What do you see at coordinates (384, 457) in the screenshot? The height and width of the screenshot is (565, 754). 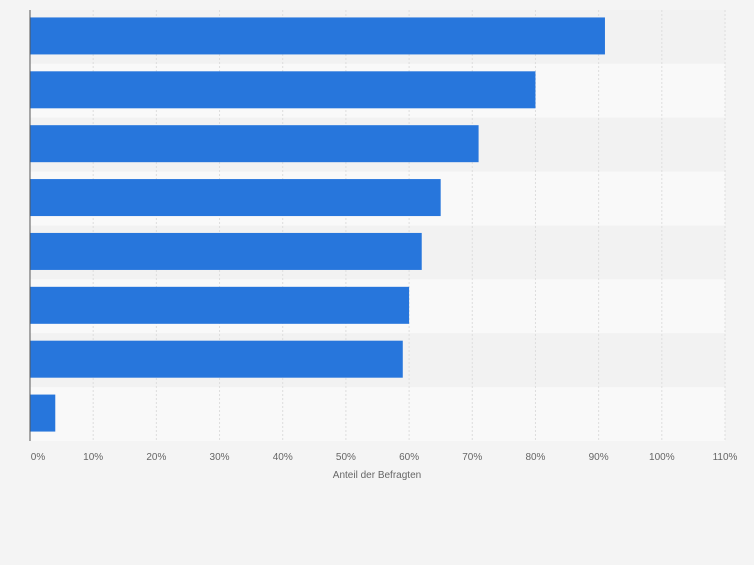 I see `x-tick-labels: 0% 10% 20% 30% 40% 50% 60% 70% 80% 90% 100% 110%` at bounding box center [384, 457].